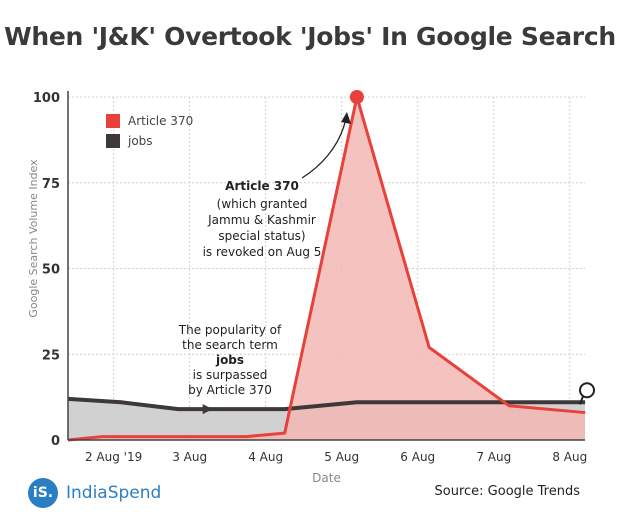 The width and height of the screenshot is (620, 526). Describe the element at coordinates (140, 141) in the screenshot. I see `legend-label-1: jobs` at that location.